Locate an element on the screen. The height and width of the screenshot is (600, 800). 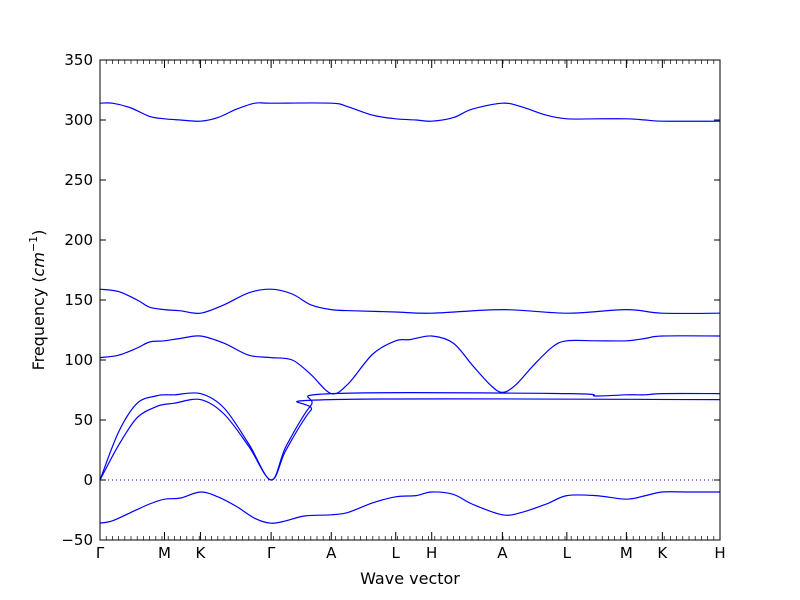
y-tick-label: 150 is located at coordinates (78, 300).